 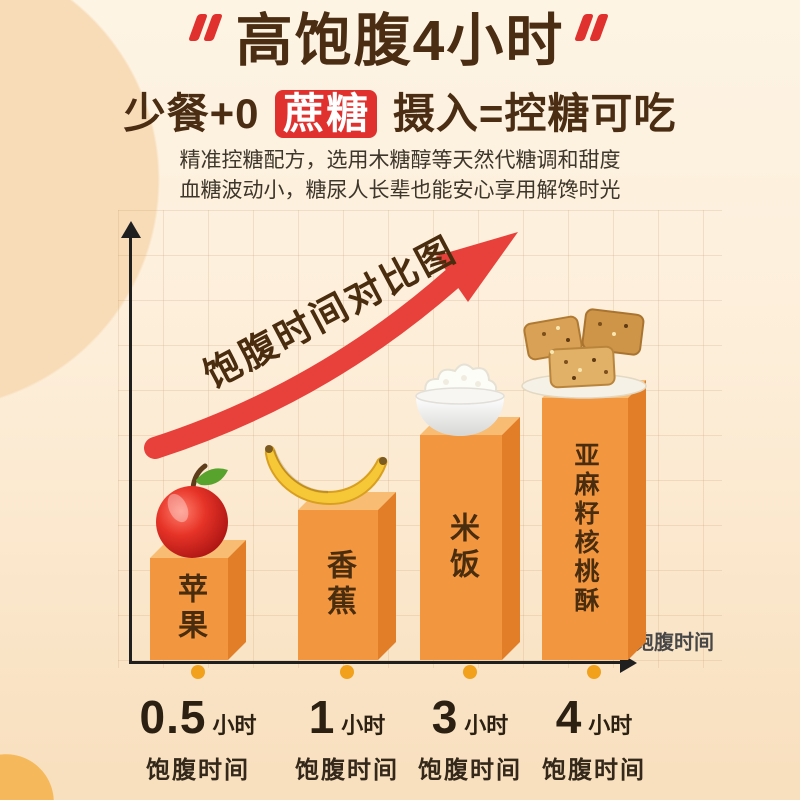 I want to click on title-row: 高饱腹4小时, so click(x=400, y=41).